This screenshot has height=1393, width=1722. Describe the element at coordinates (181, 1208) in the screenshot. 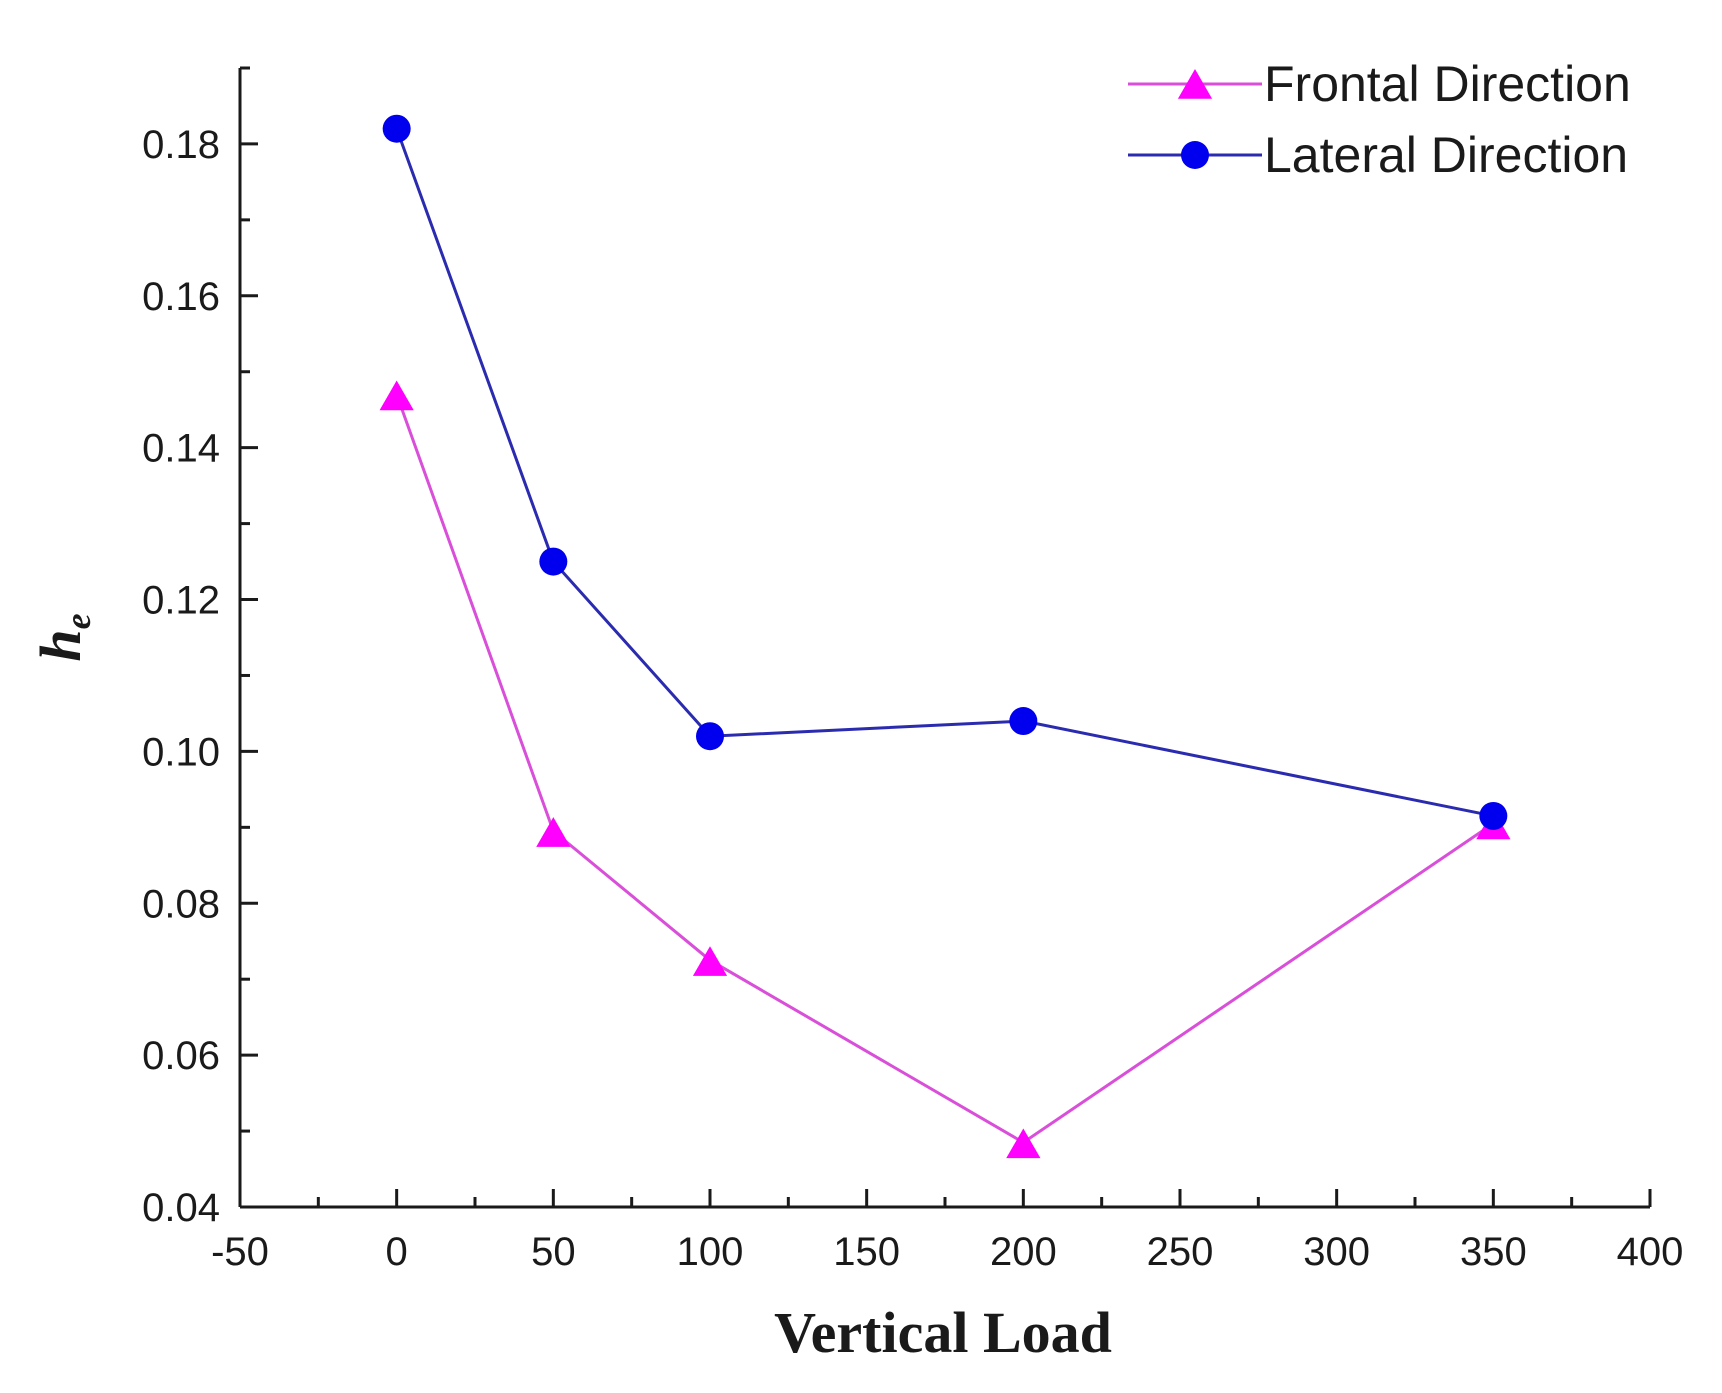

I see `y-tick-label: 0.04` at that location.